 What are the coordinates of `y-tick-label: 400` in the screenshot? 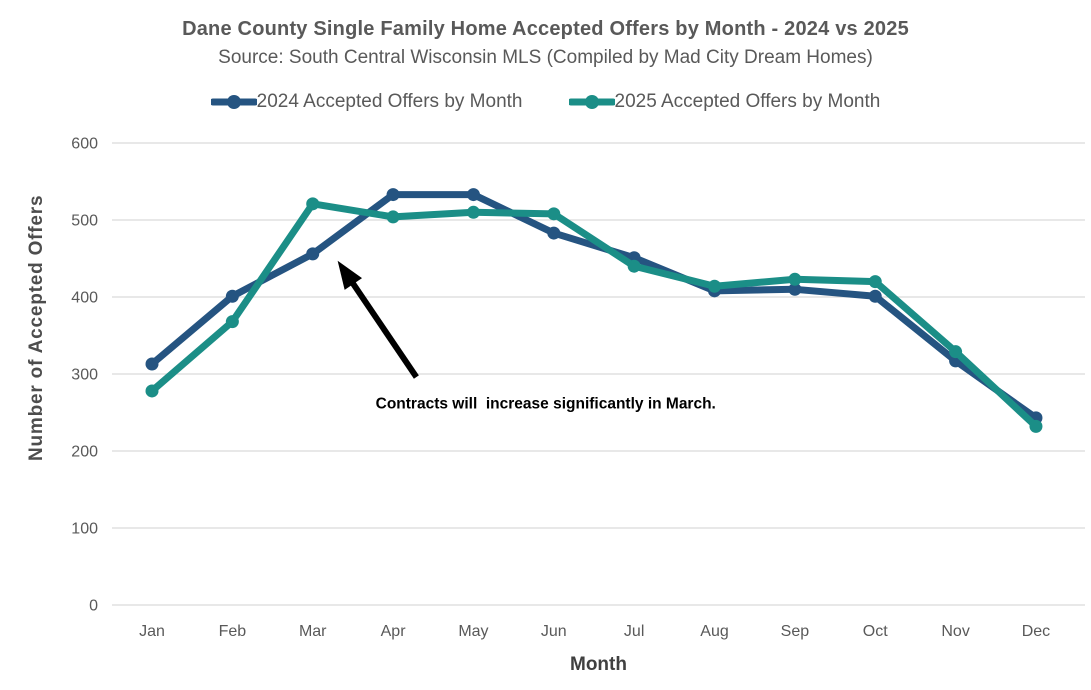 It's located at (84, 298).